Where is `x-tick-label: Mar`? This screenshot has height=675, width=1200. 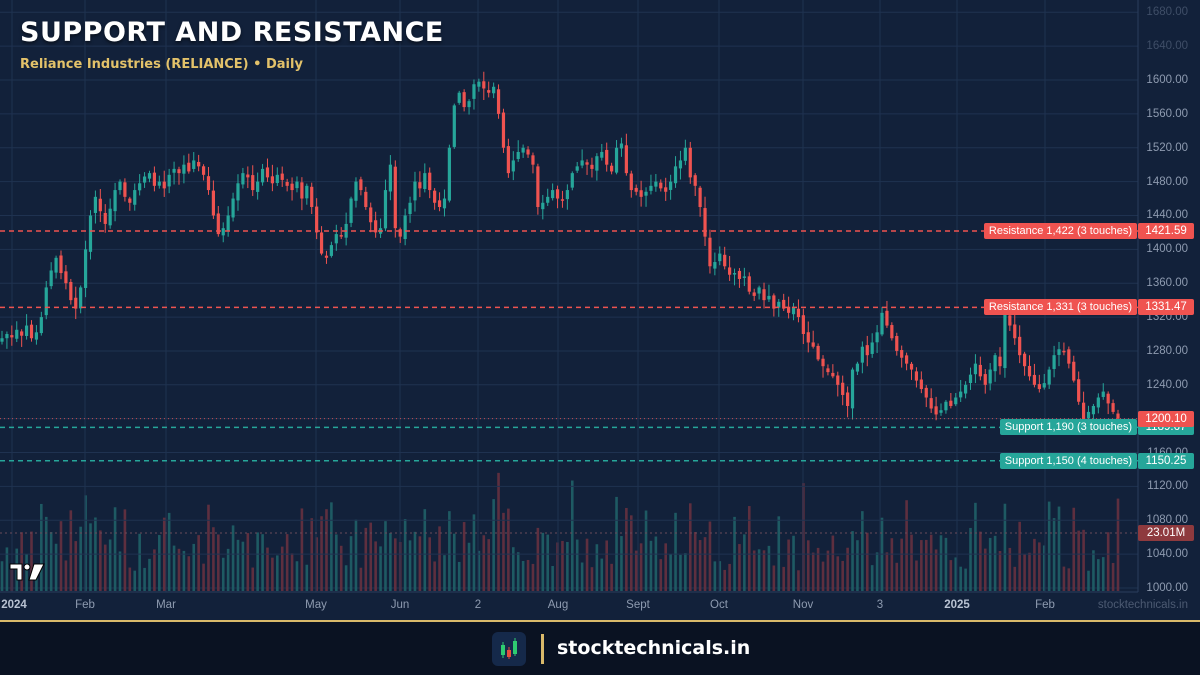 x-tick-label: Mar is located at coordinates (166, 605).